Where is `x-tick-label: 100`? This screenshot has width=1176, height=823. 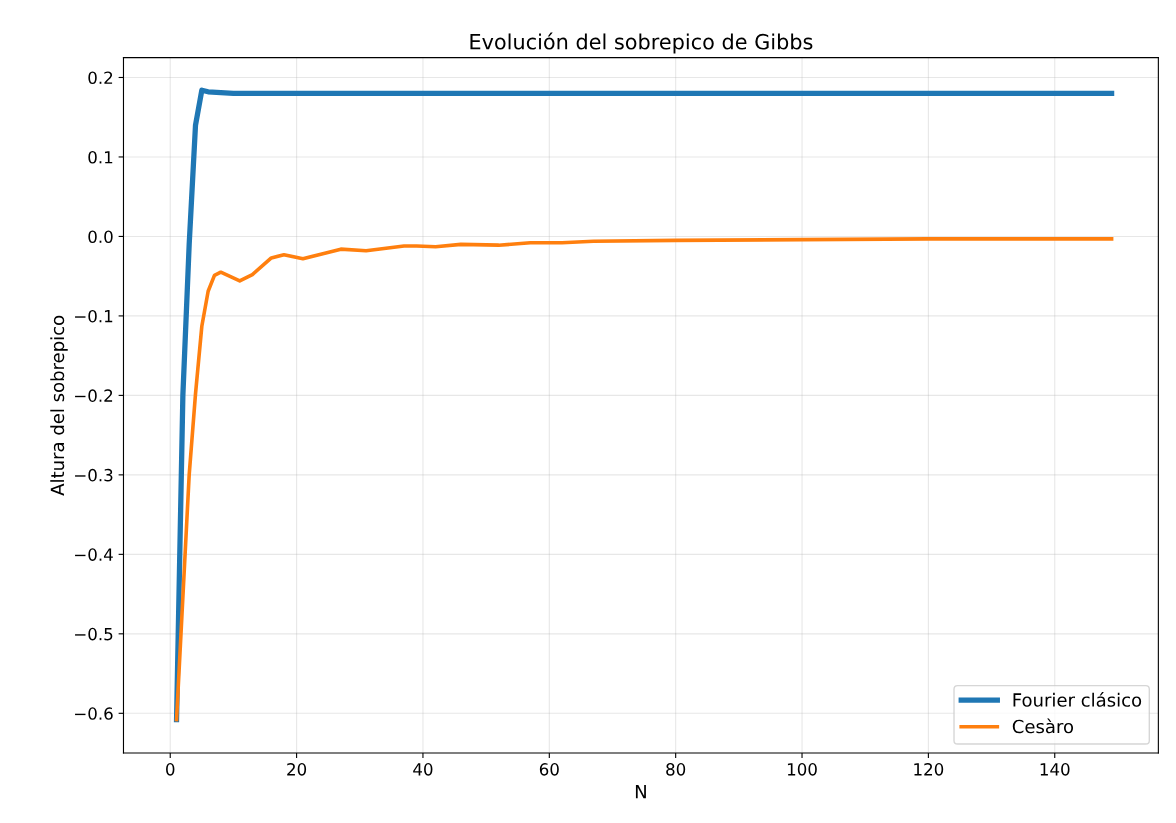
x-tick-label: 100 is located at coordinates (802, 769).